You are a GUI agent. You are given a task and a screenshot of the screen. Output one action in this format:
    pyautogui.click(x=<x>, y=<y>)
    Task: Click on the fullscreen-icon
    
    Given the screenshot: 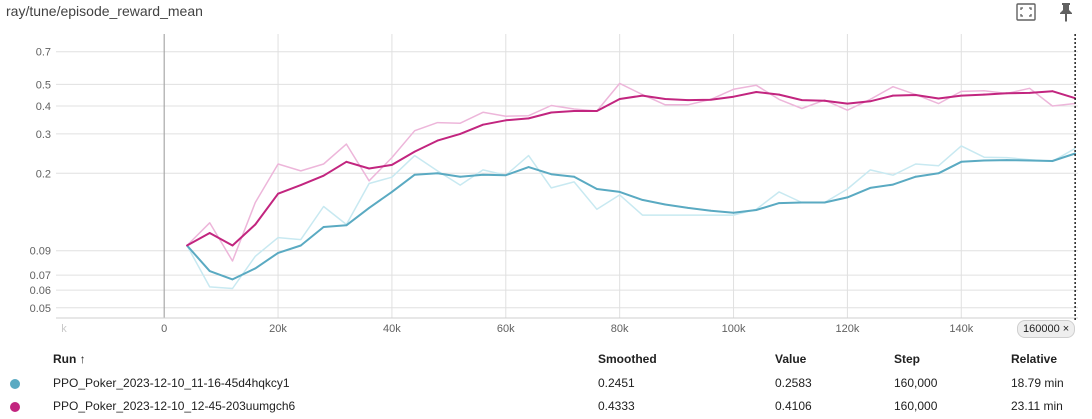 What is the action you would take?
    pyautogui.click(x=1026, y=12)
    